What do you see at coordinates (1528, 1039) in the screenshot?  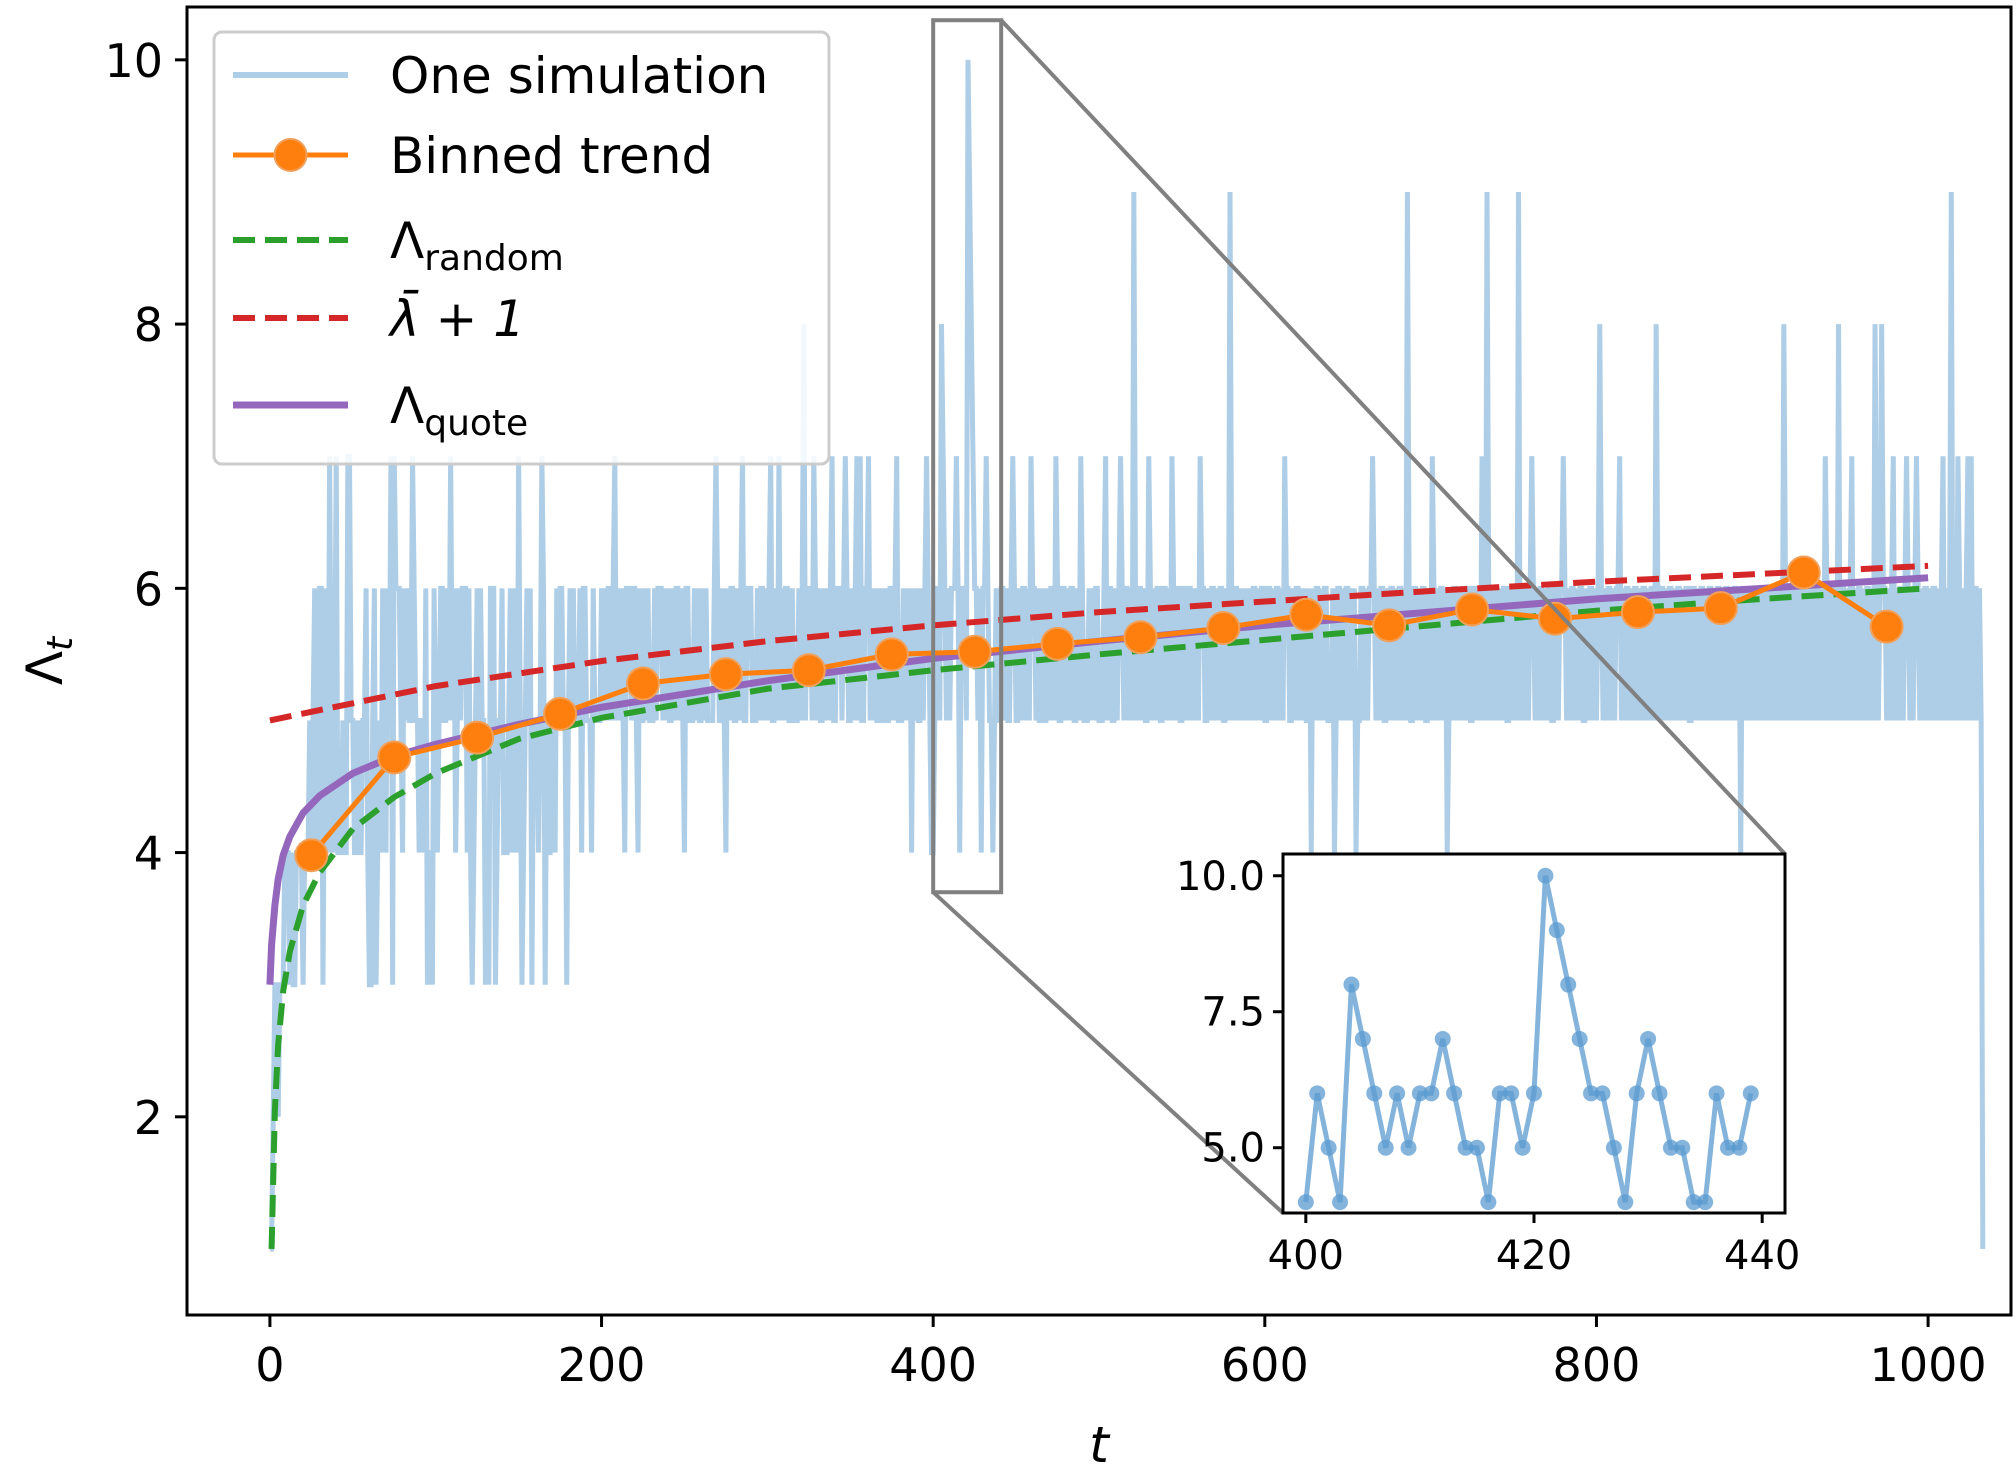 I see `inset-series` at bounding box center [1528, 1039].